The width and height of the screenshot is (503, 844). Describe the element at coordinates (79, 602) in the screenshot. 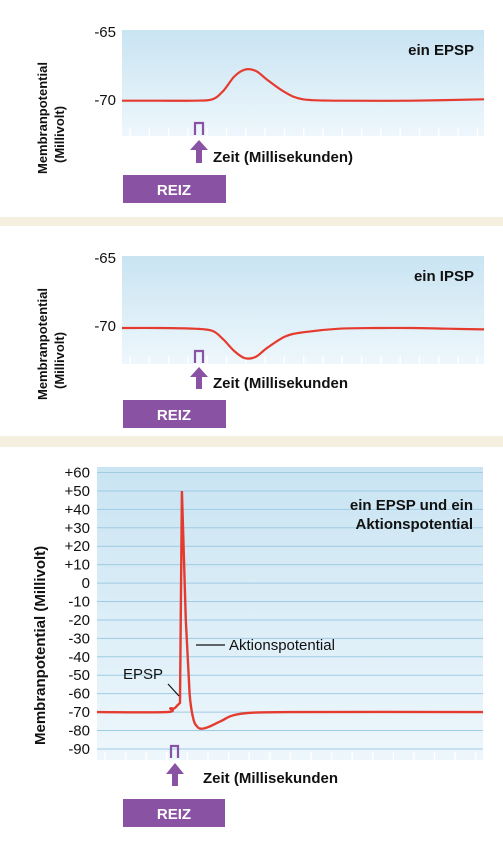

I see `y-tick-label: -10` at that location.